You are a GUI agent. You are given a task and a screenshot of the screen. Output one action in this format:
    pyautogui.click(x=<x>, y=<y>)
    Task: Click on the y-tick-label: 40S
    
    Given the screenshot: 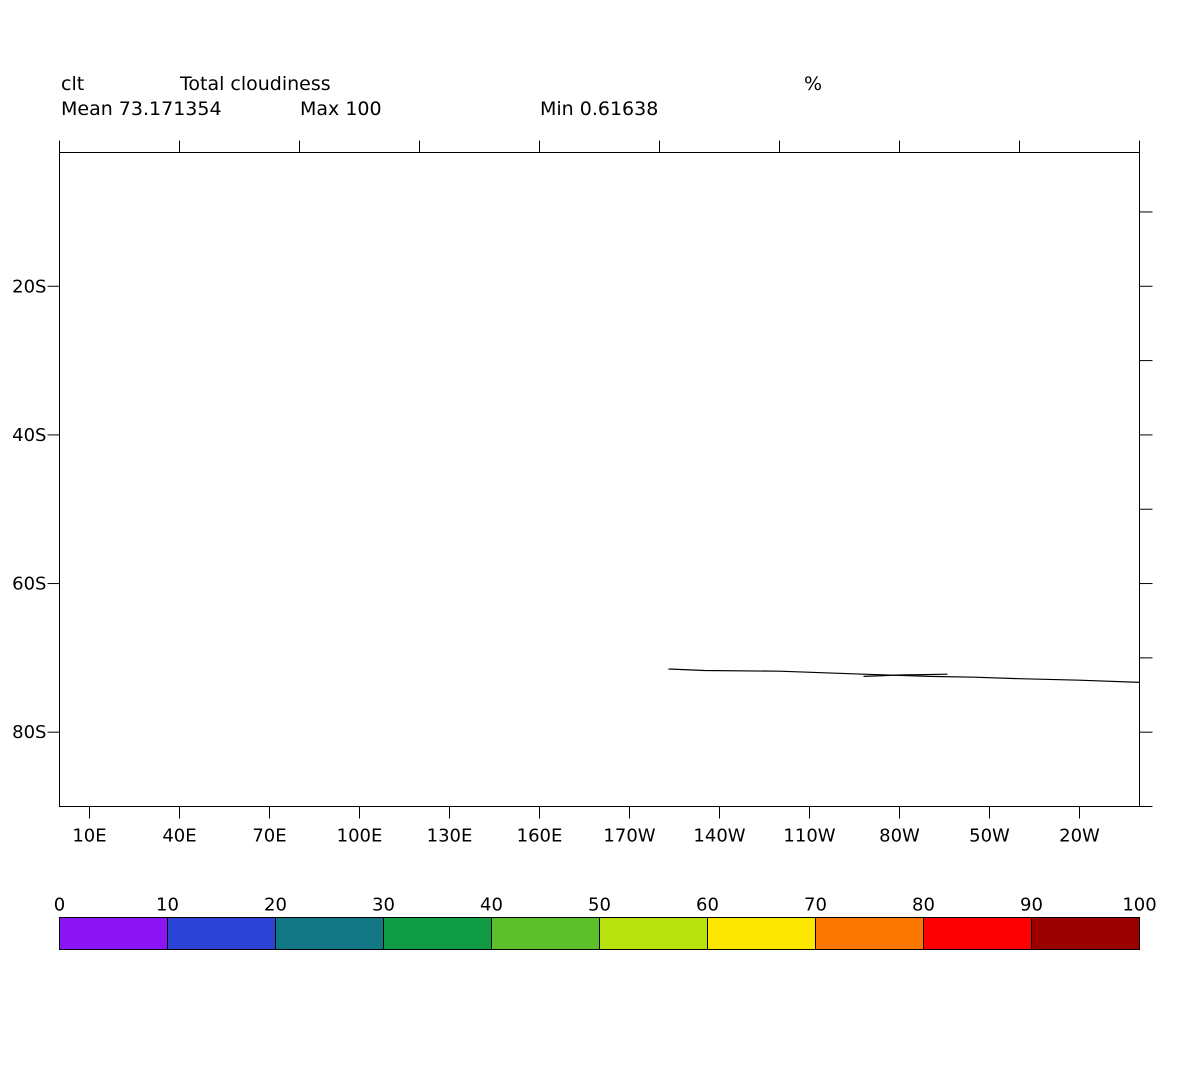 What is the action you would take?
    pyautogui.click(x=29, y=435)
    